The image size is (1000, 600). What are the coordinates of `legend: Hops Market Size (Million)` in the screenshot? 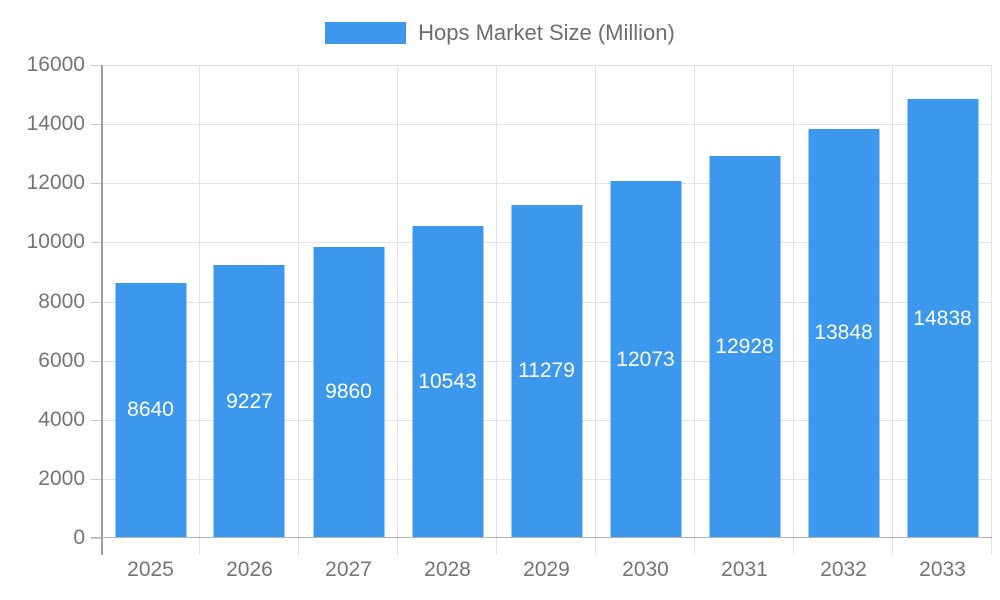 It's located at (500, 33).